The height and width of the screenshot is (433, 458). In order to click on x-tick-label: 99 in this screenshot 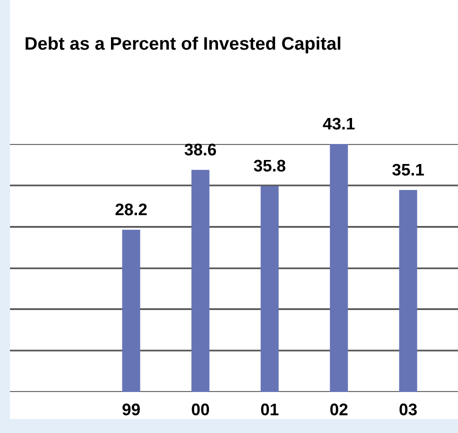, I will do `click(131, 410)`.